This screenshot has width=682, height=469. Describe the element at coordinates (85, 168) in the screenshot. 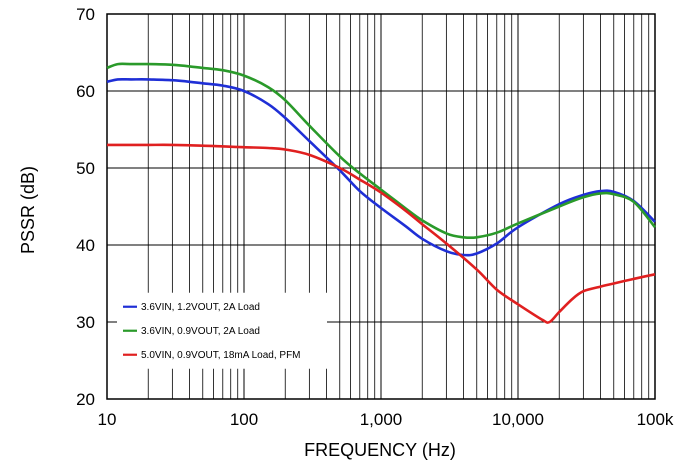

I see `y-tick-label: 50` at that location.